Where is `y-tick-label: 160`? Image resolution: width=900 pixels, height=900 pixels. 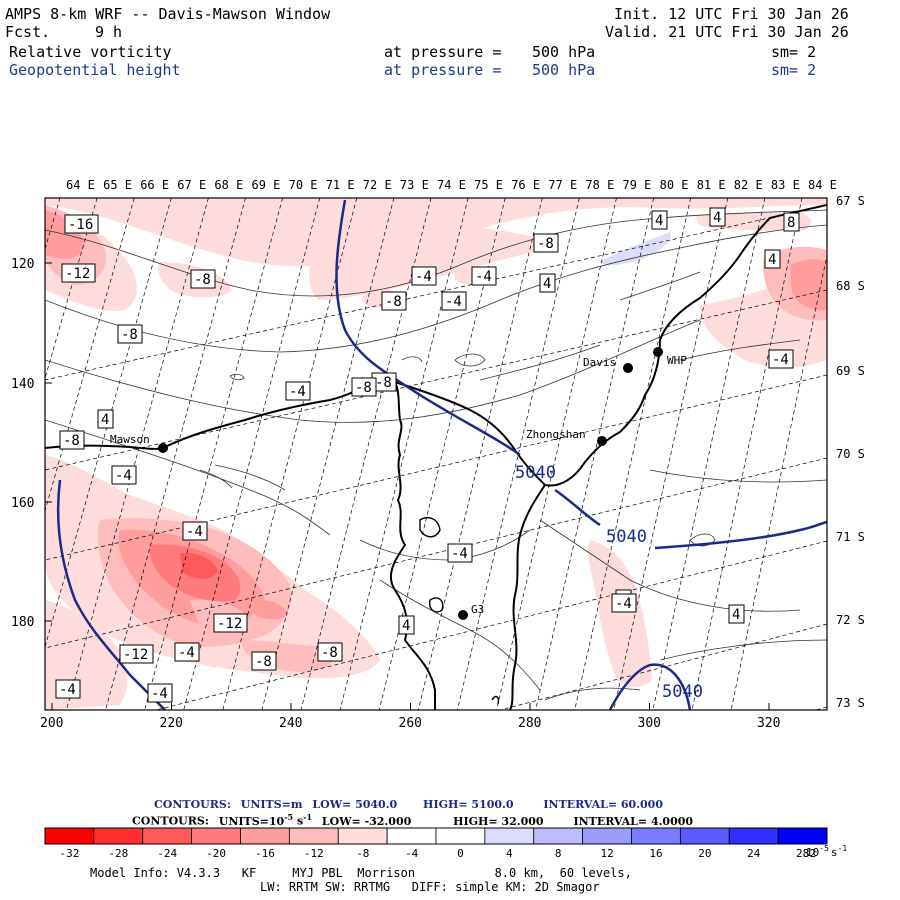
y-tick-label: 160 is located at coordinates (22, 503).